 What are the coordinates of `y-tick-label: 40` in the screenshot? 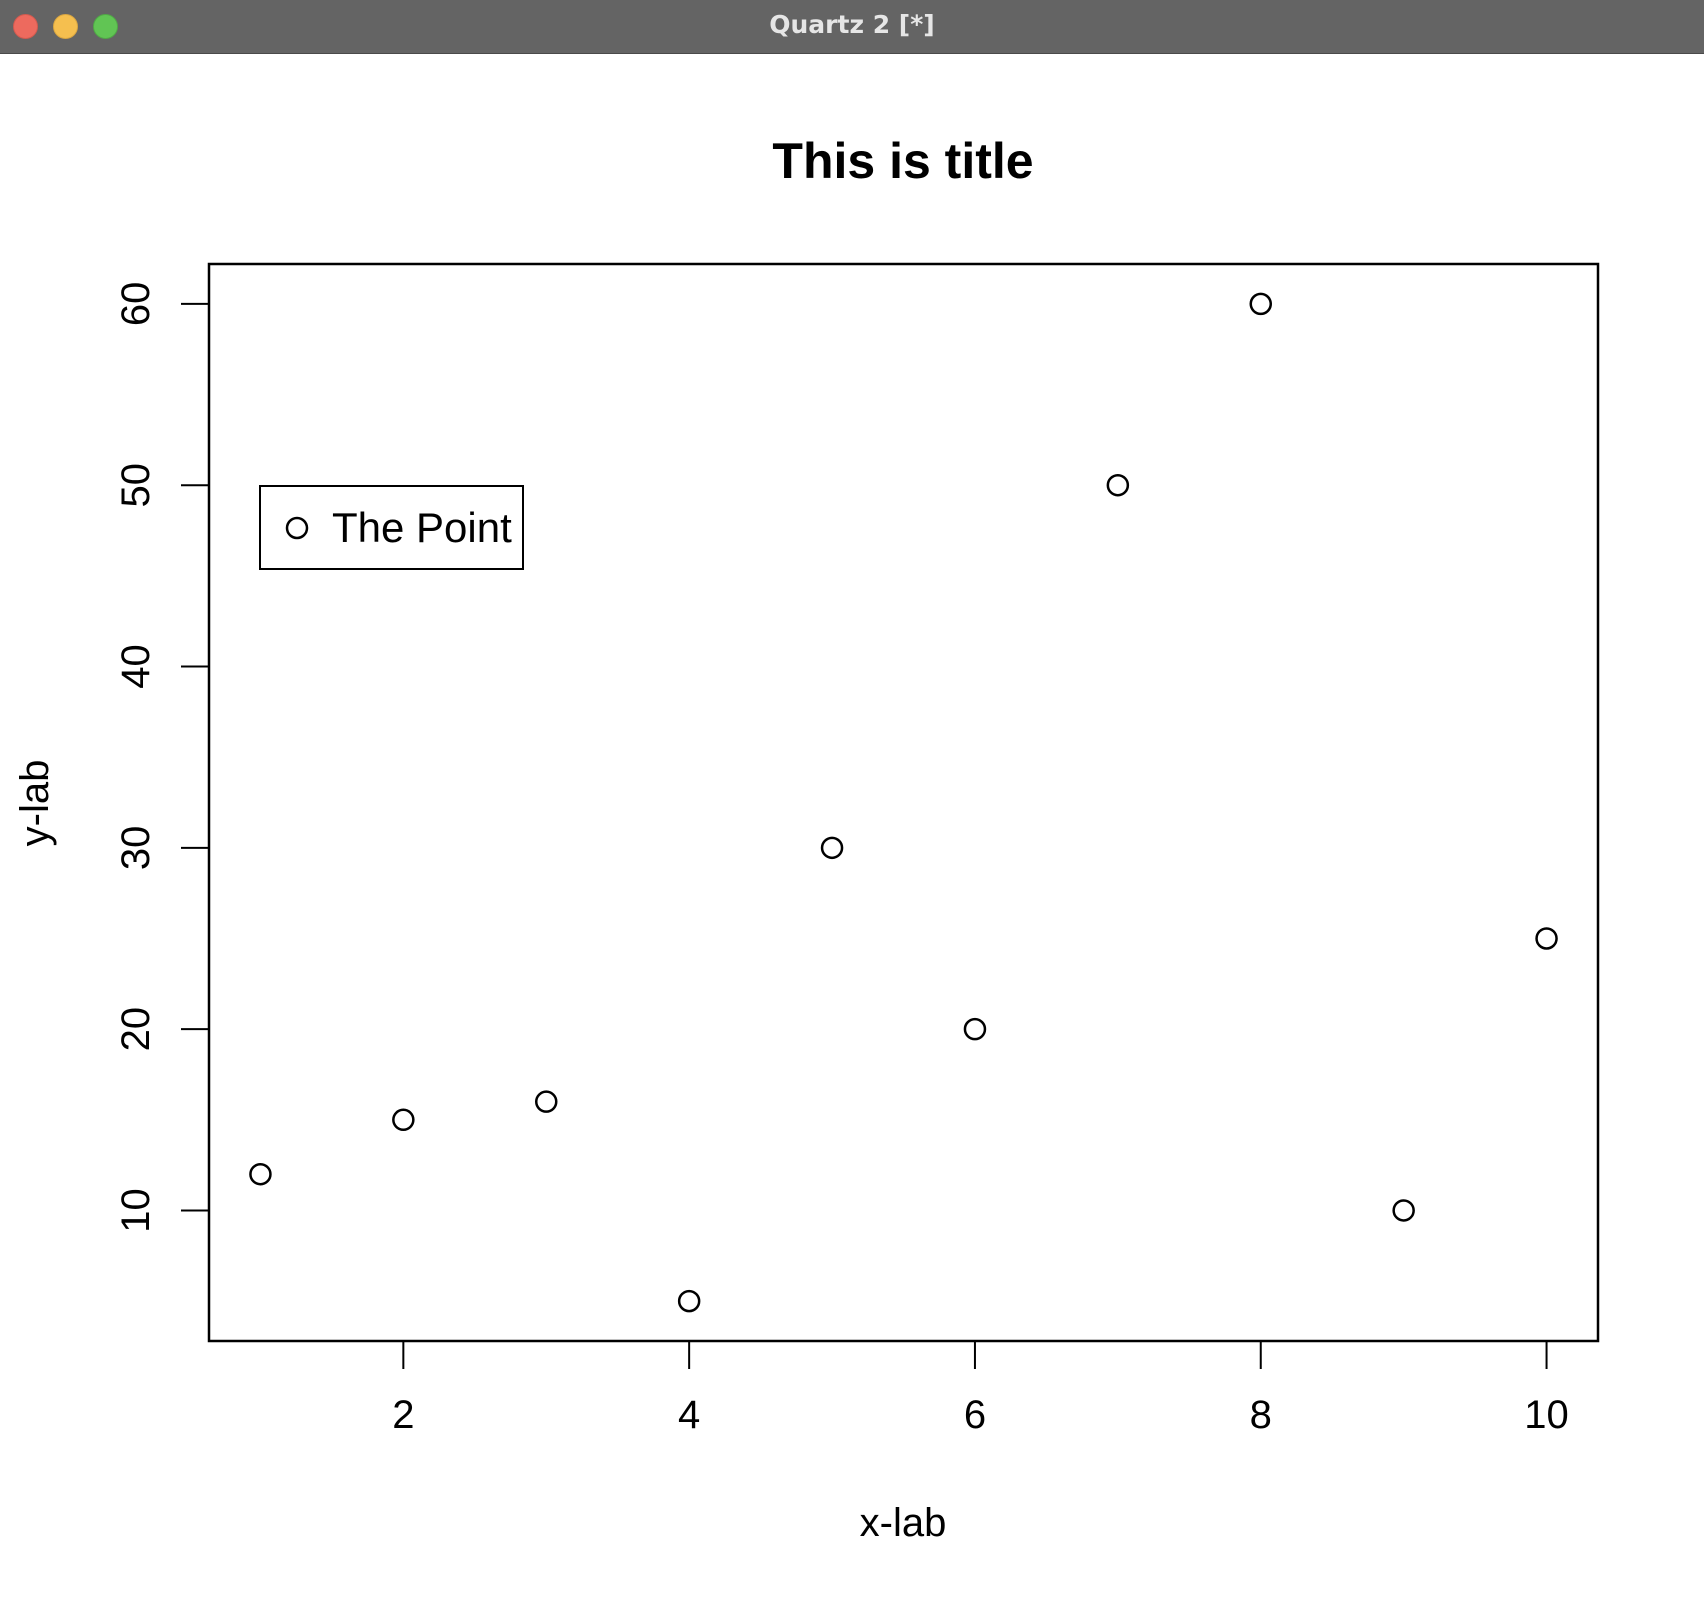 It's located at (136, 666).